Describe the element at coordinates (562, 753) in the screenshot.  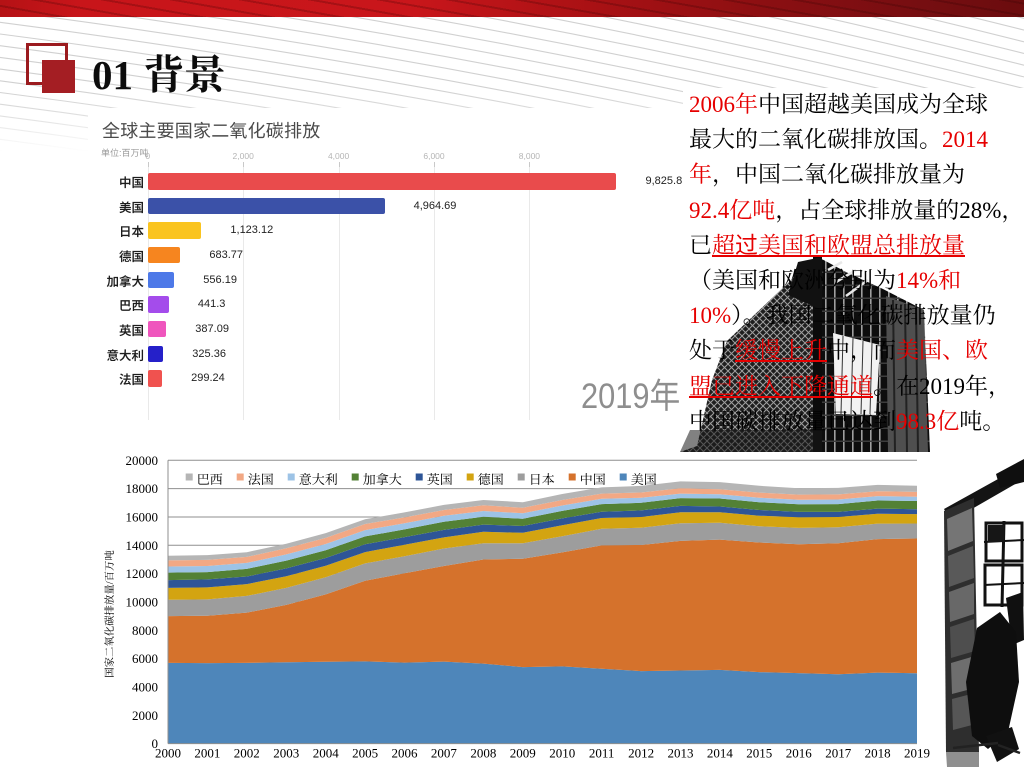
I see `svg-text: 2010` at that location.